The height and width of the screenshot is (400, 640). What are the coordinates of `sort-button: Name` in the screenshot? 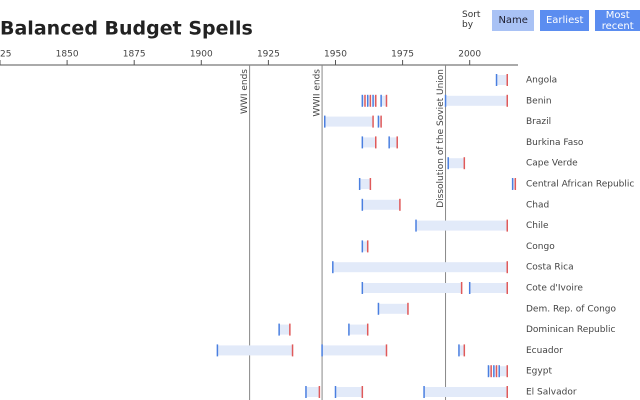 It's located at (513, 20).